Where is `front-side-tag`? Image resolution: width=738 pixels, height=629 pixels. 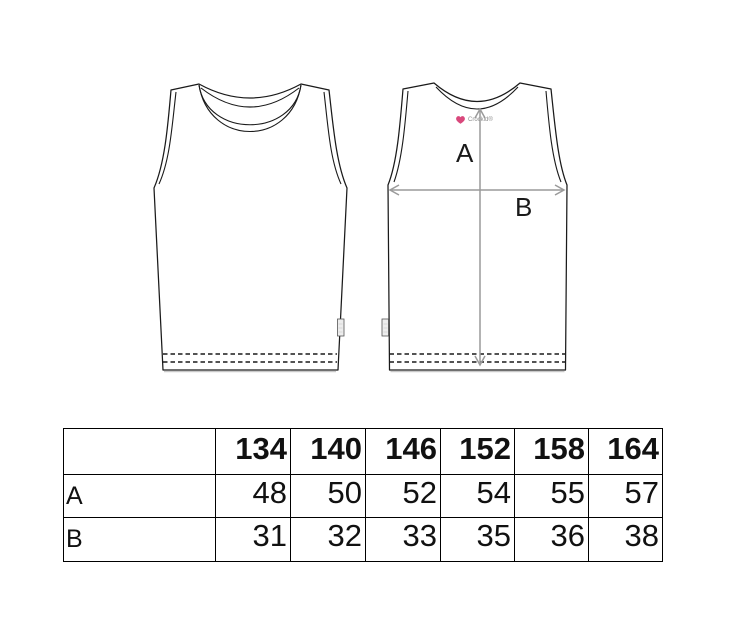 front-side-tag is located at coordinates (341, 327).